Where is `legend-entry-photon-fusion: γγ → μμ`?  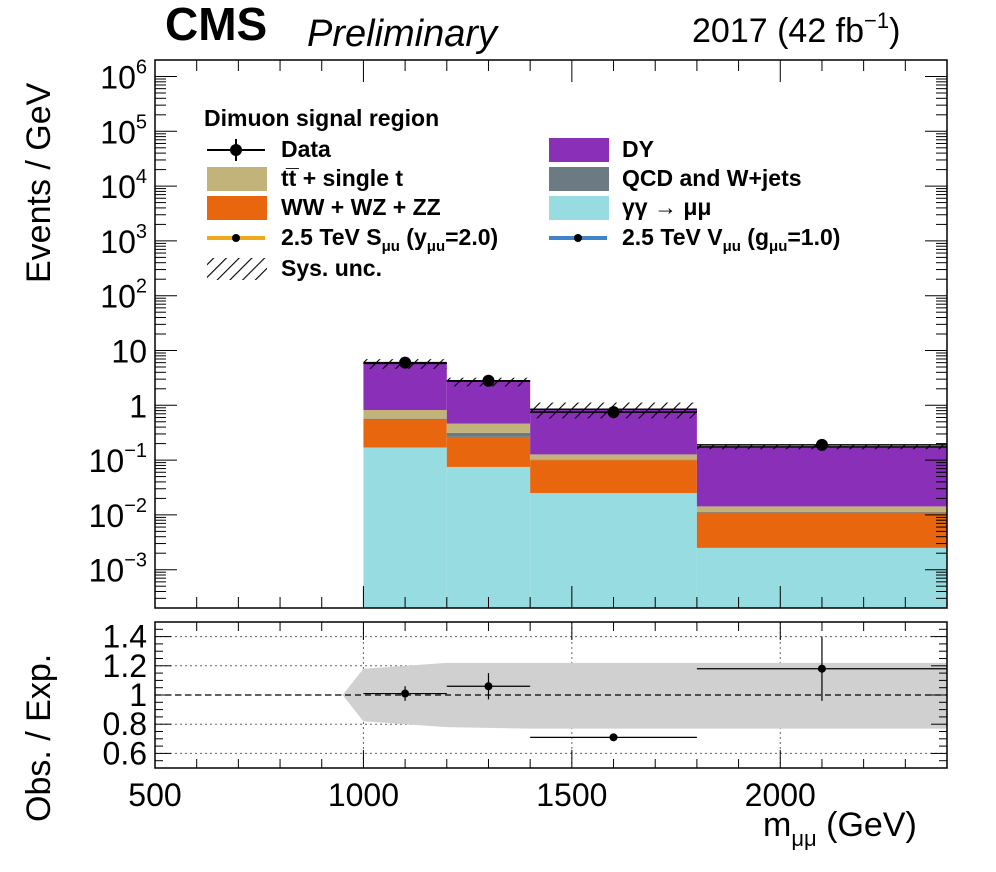 legend-entry-photon-fusion: γγ → μμ is located at coordinates (630, 207).